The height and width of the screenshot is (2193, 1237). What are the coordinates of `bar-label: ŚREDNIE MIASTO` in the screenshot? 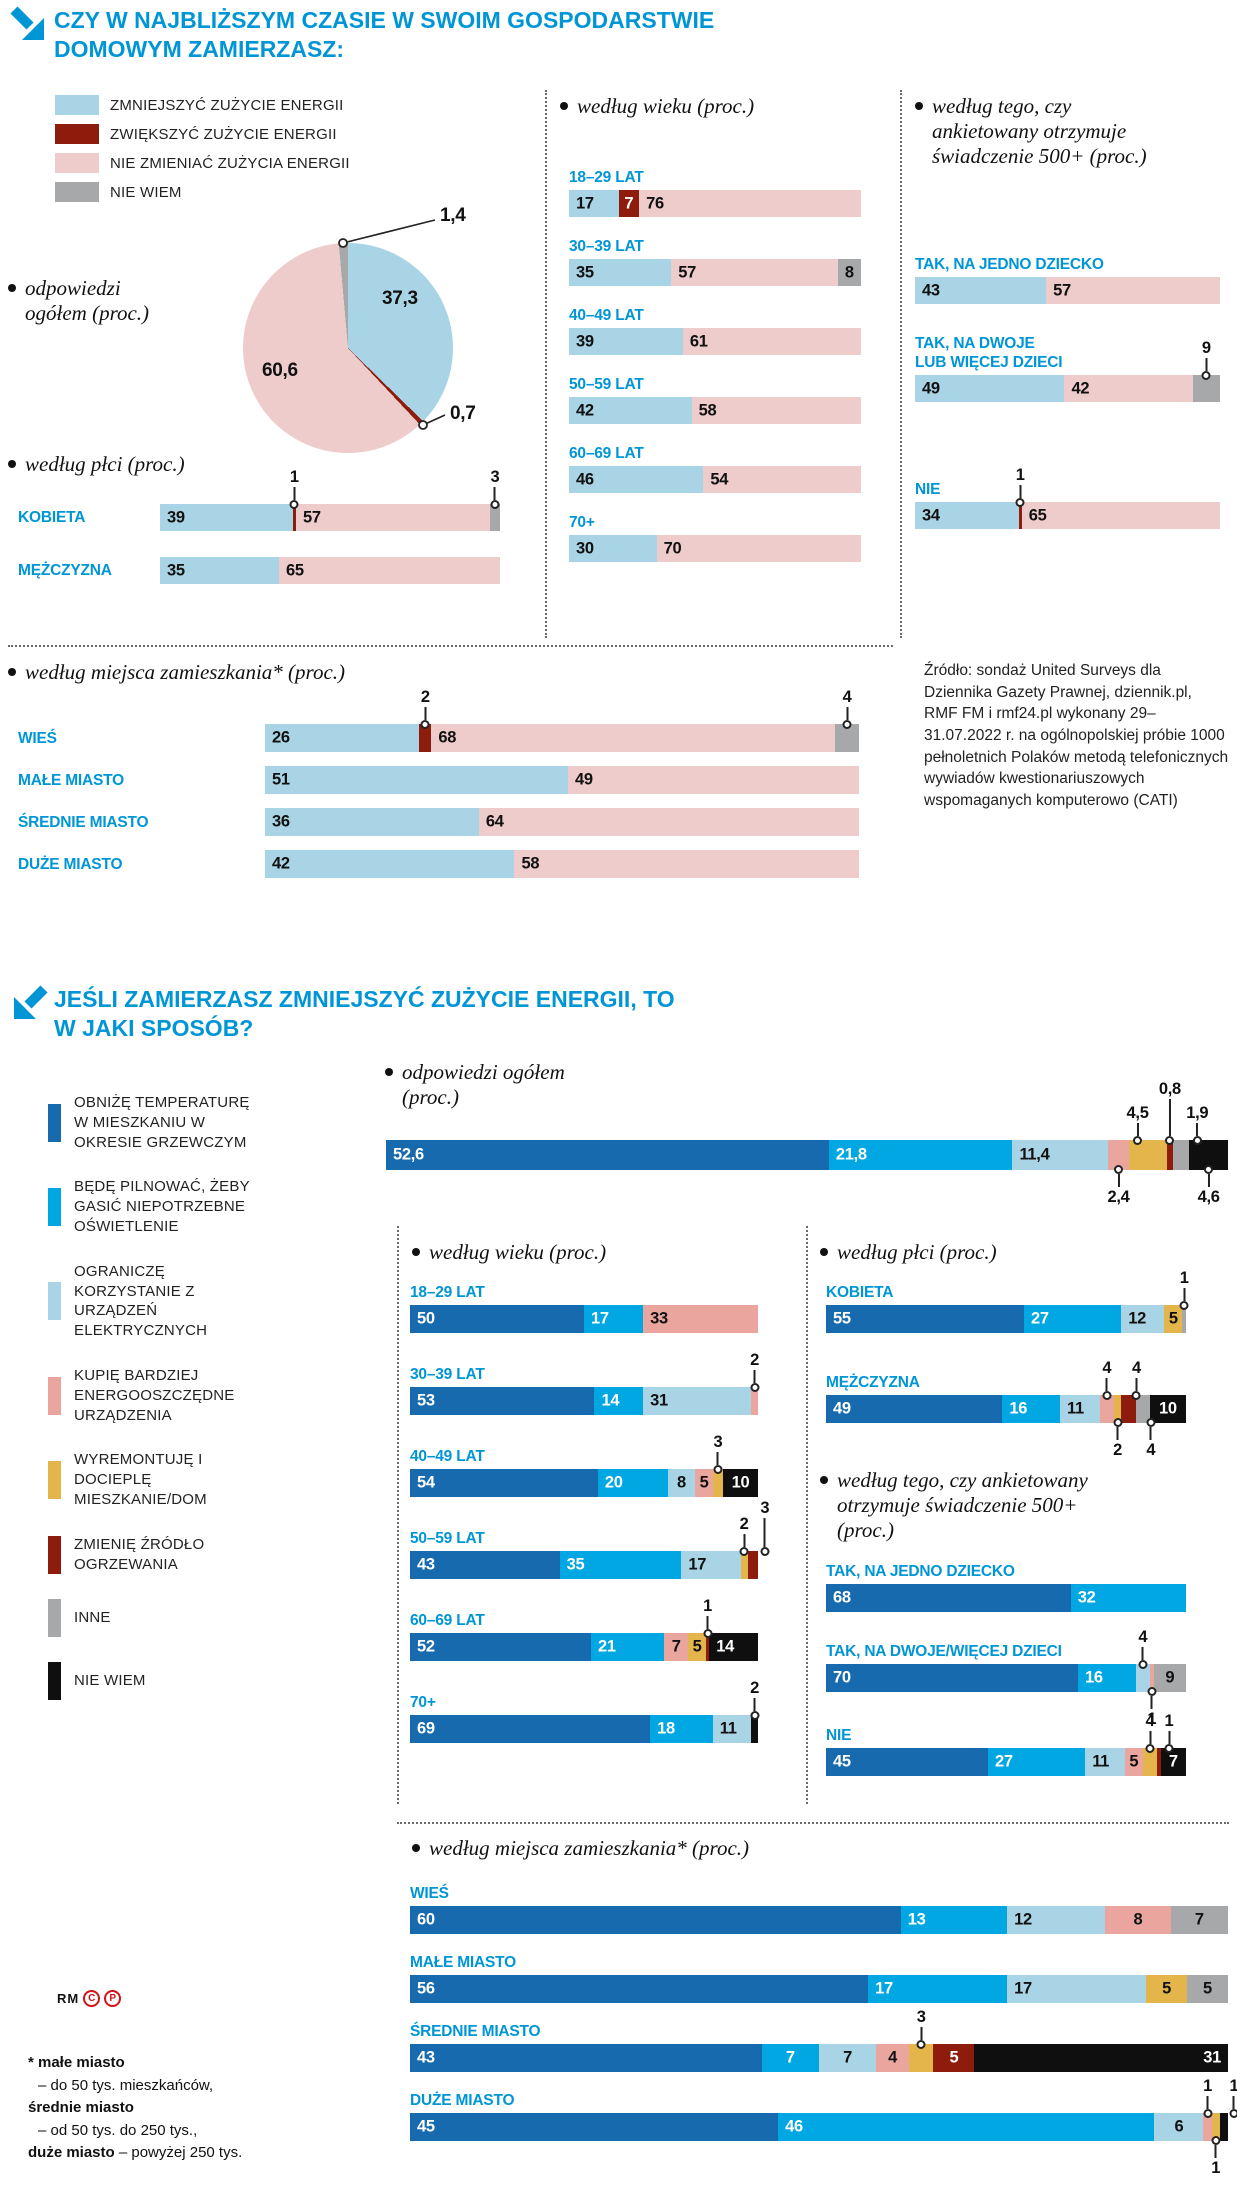 It's located at (475, 2031).